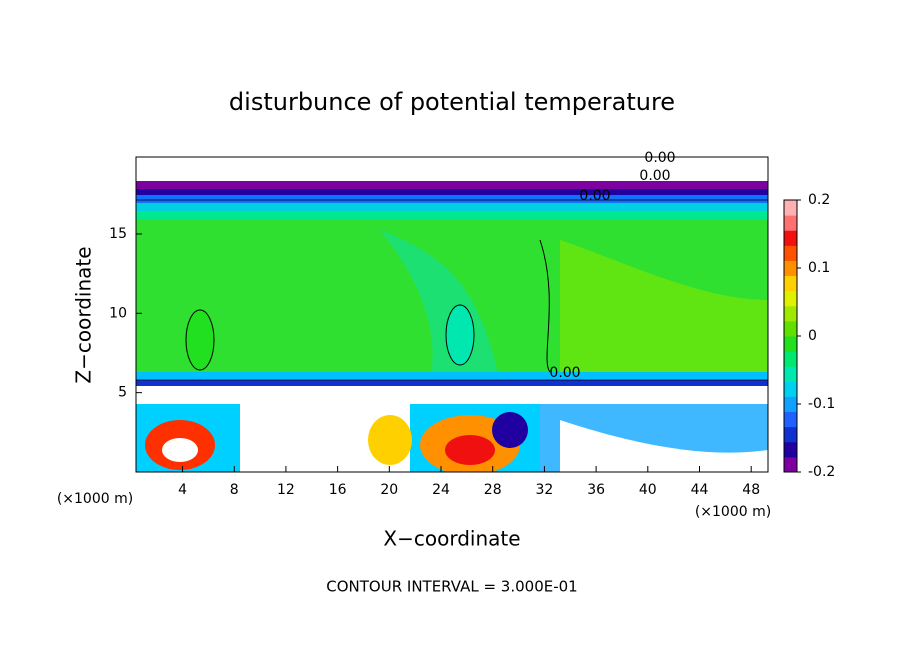  What do you see at coordinates (700, 490) in the screenshot?
I see `x-tick-label: 44` at bounding box center [700, 490].